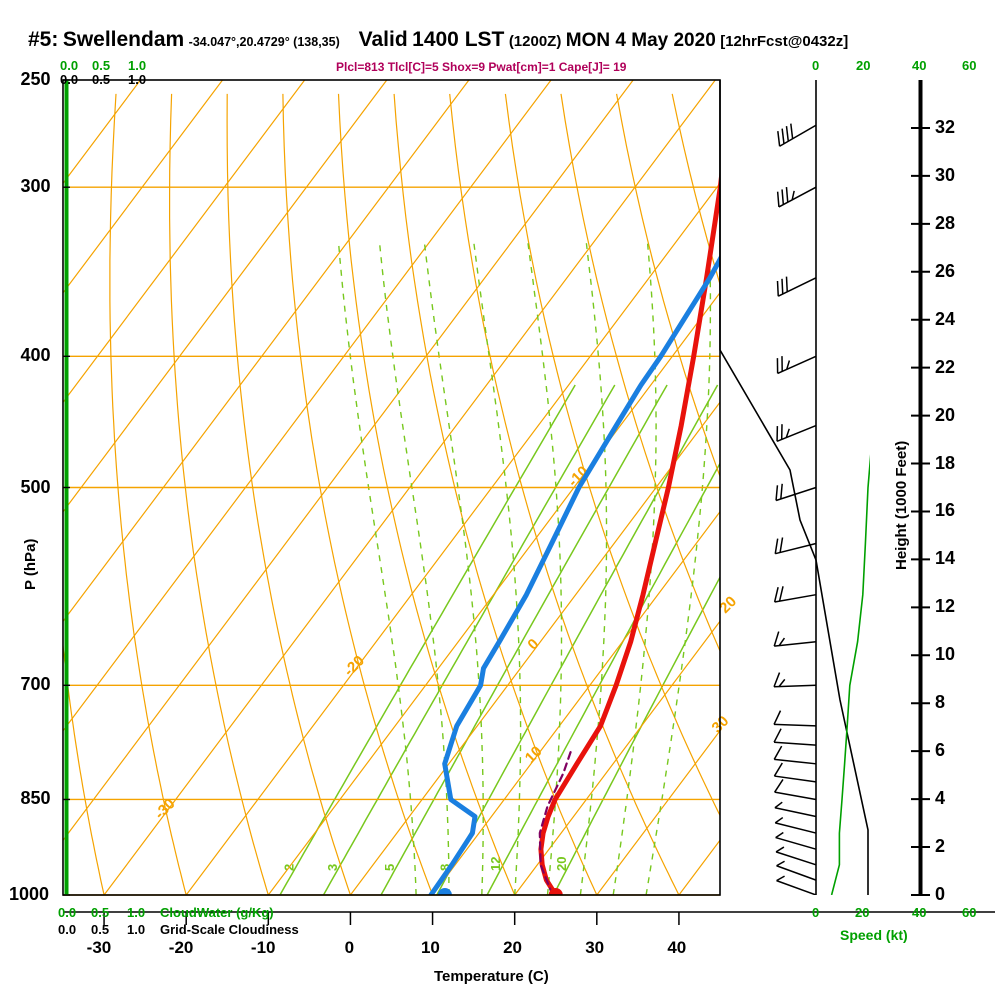 Image resolution: width=1000 pixels, height=1000 pixels. Describe the element at coordinates (862, 912) in the screenshot. I see `speed-tick-bottom-1: 20` at that location.